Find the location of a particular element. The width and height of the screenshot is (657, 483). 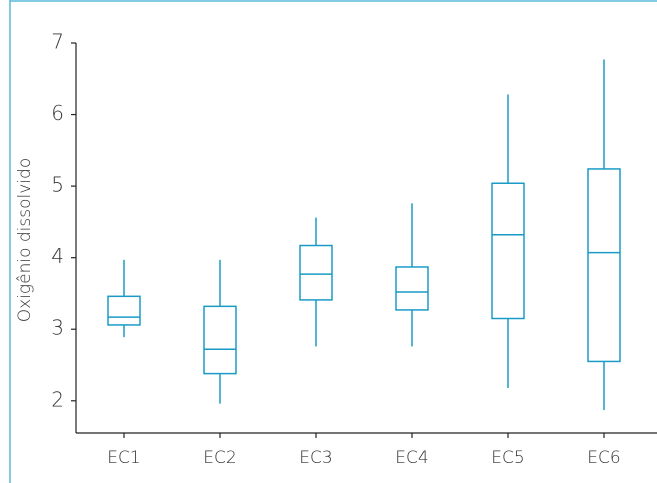

y-tick-label: 3 is located at coordinates (57, 328).